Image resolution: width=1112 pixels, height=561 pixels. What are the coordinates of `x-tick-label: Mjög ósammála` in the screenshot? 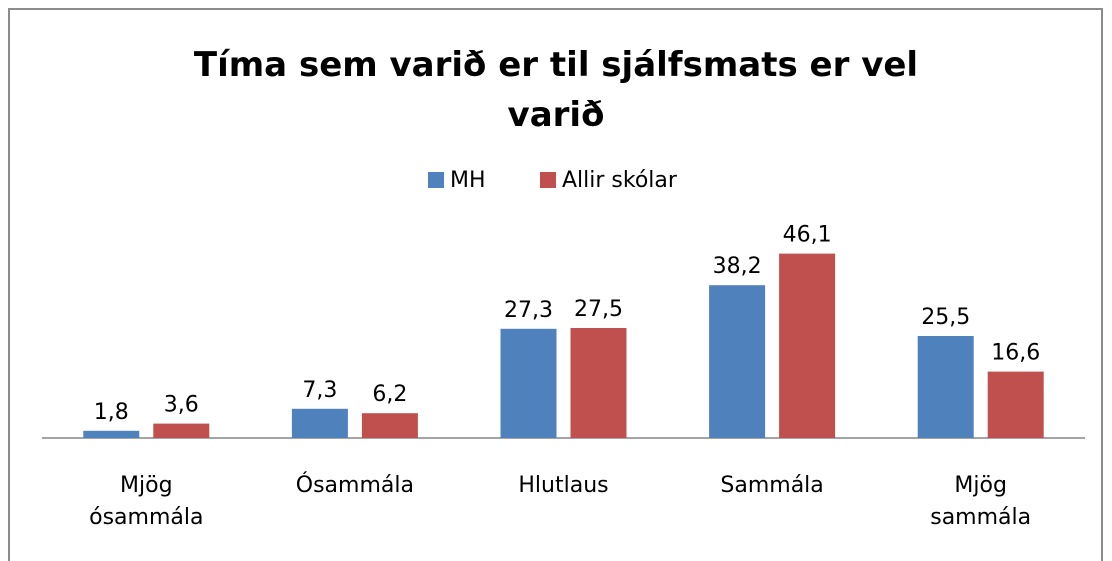 It's located at (146, 501).